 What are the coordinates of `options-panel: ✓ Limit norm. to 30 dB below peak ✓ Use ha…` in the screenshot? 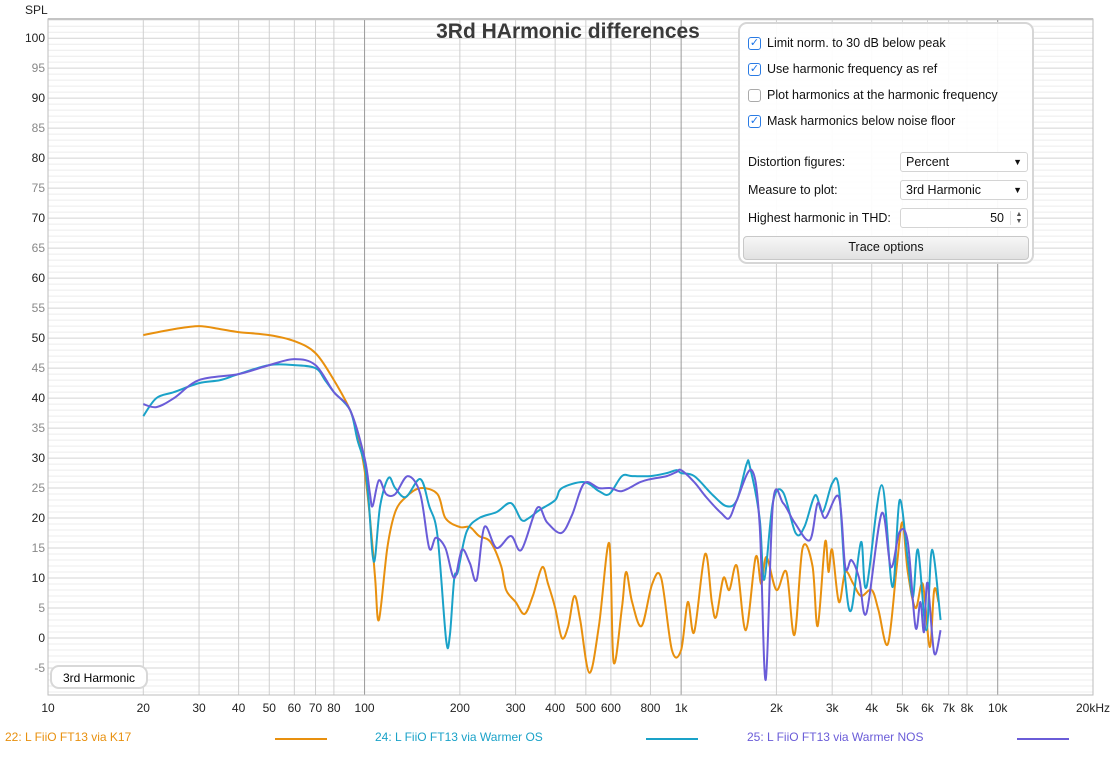 It's located at (886, 143).